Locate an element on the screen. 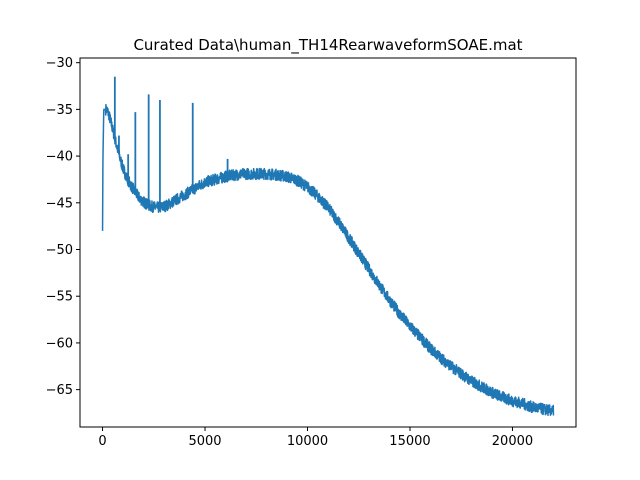 The width and height of the screenshot is (640, 480). y-tick-label: −55 is located at coordinates (59, 297).